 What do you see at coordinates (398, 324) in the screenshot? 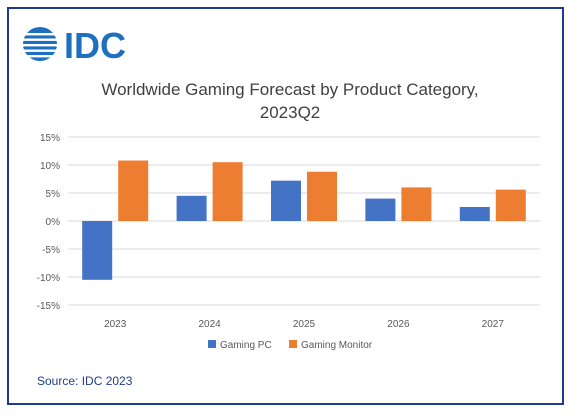
I see `x-tick-label: 2026` at bounding box center [398, 324].